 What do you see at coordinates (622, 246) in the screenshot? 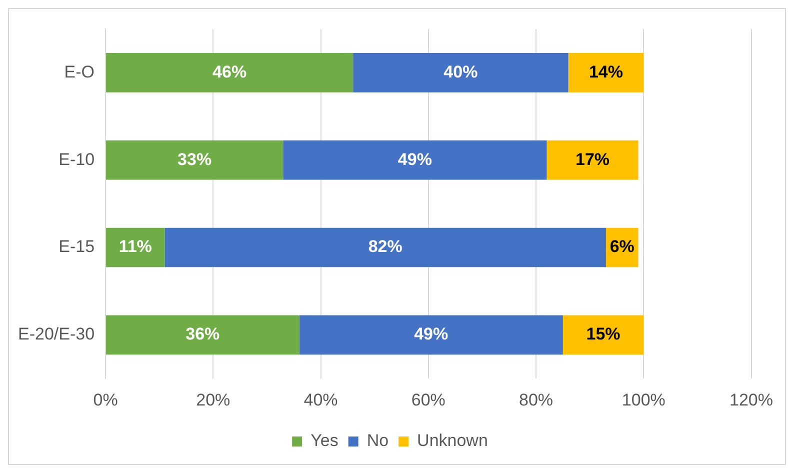
I see `data-label: 6%` at bounding box center [622, 246].